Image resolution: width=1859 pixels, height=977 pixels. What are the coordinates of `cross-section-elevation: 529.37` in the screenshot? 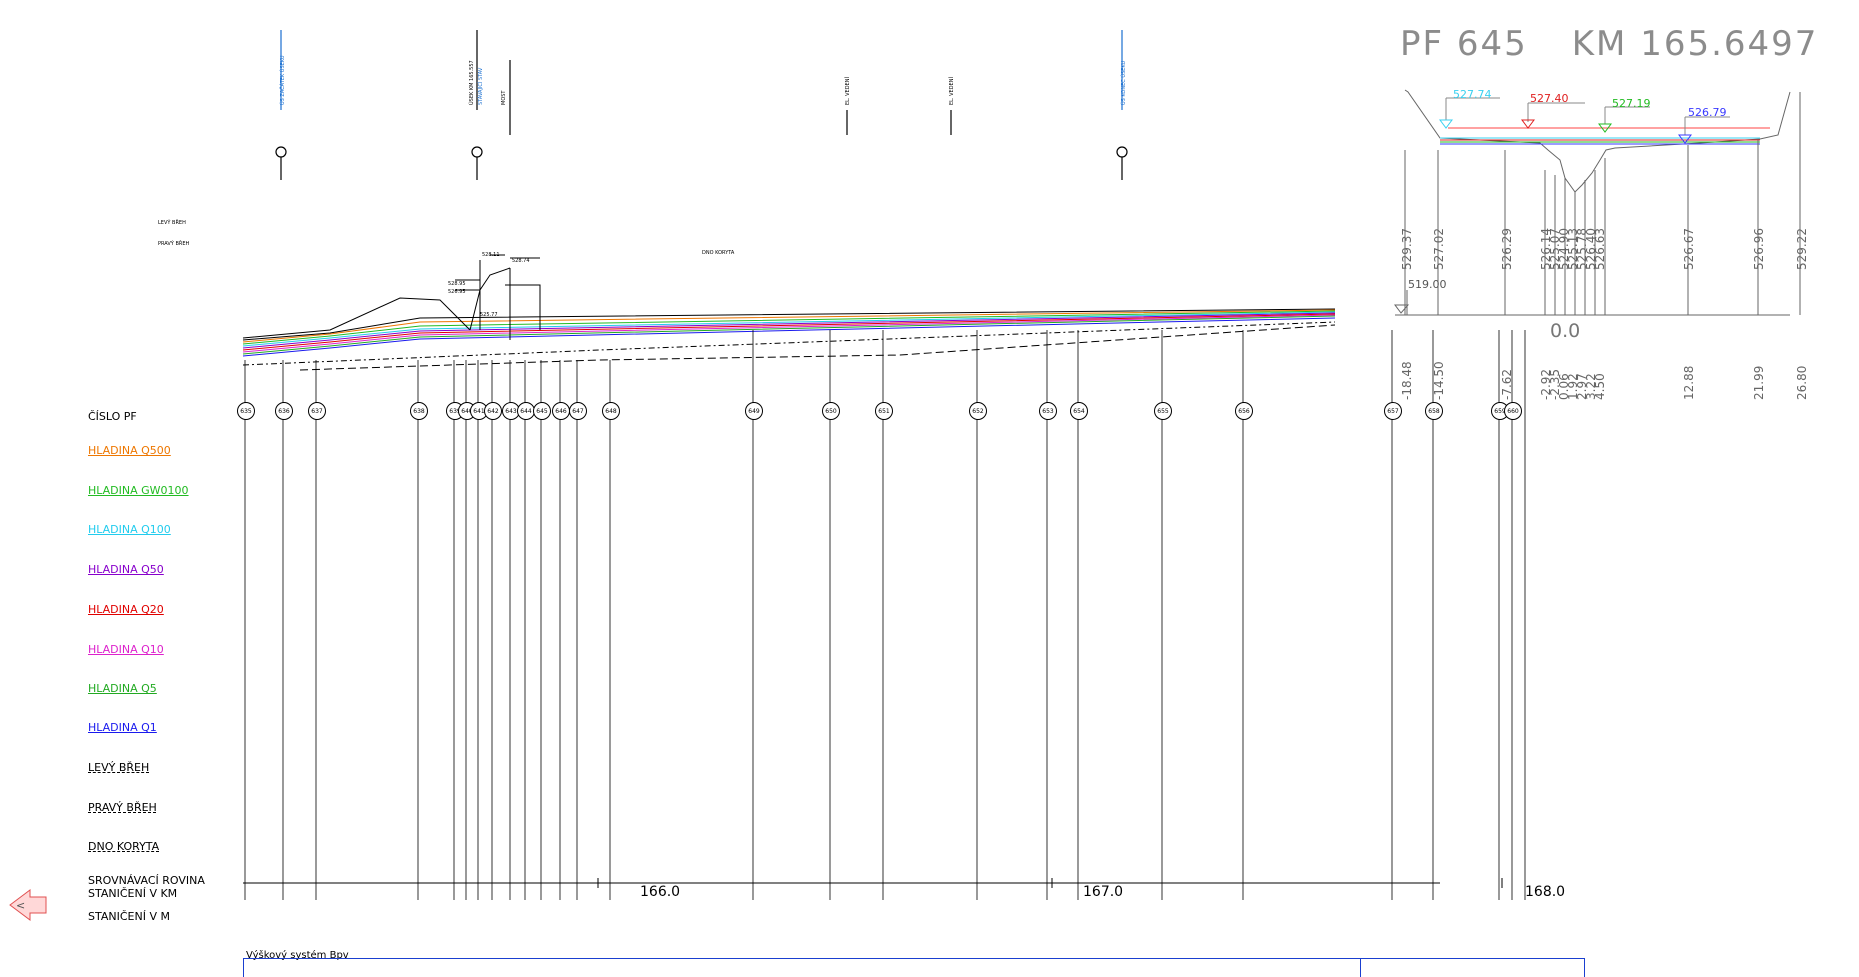 It's located at (1407, 249).